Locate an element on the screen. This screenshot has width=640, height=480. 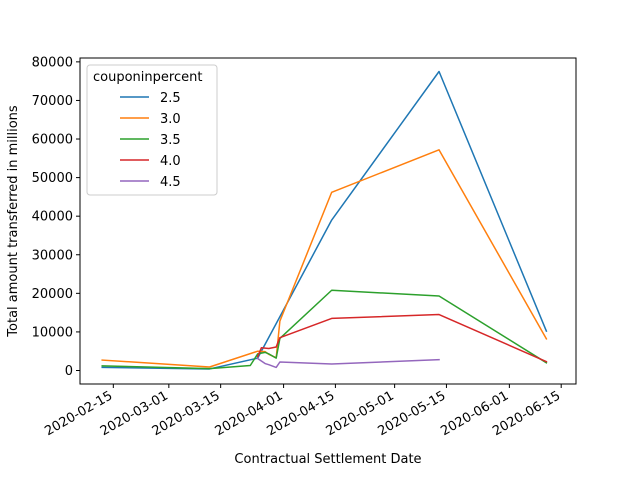
y-tick-label: 20000 is located at coordinates (52, 294).